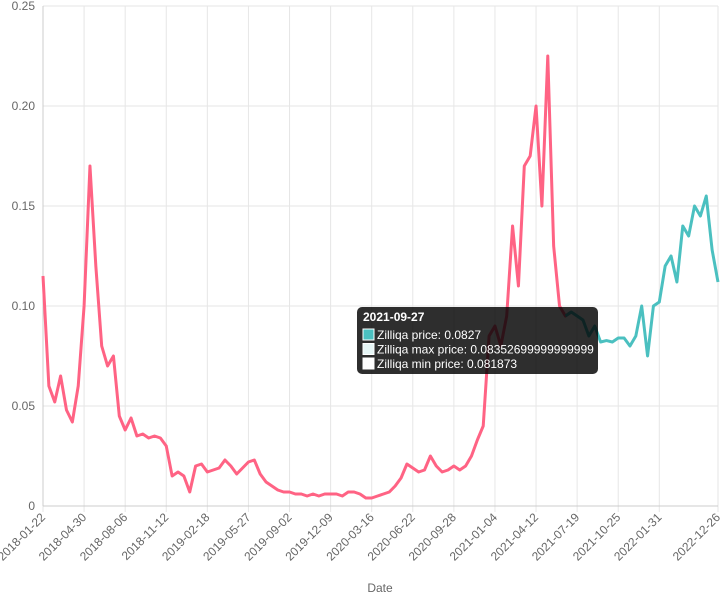 The image size is (725, 604). Describe the element at coordinates (24, 6) in the screenshot. I see `y-tick-label: 0.25` at that location.